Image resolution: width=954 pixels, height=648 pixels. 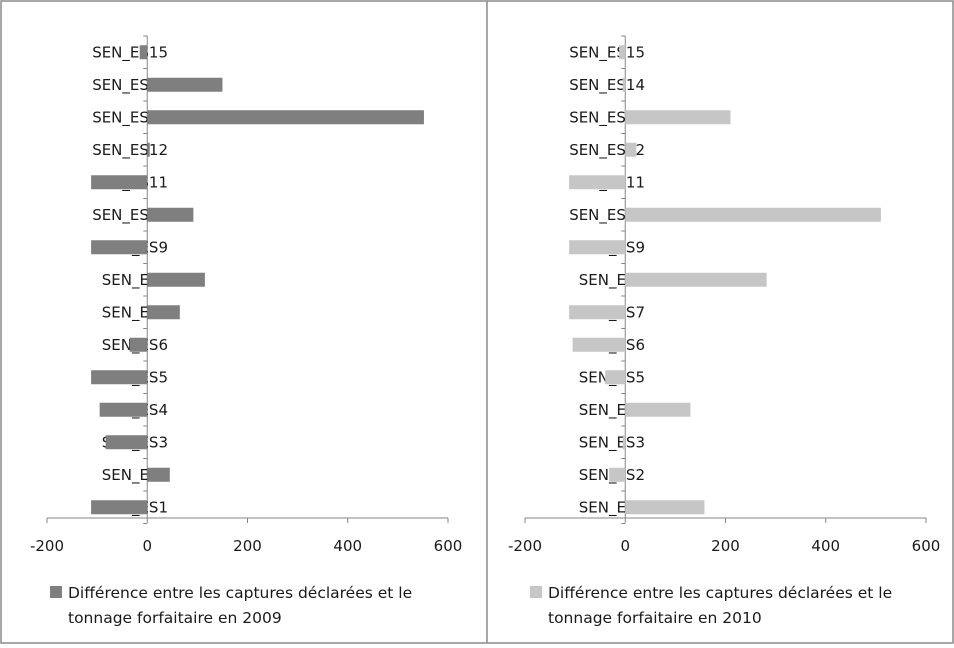 What do you see at coordinates (655, 618) in the screenshot?
I see `legend-label: tonnage forfaitaire en 2010` at bounding box center [655, 618].